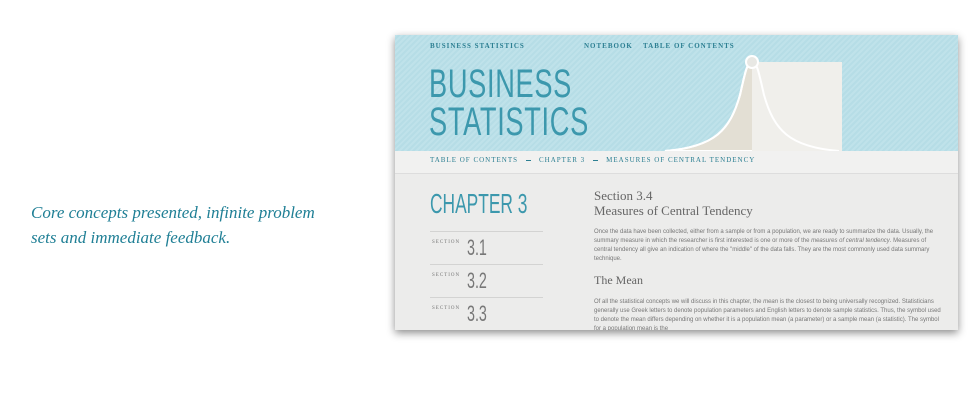 Image resolution: width=980 pixels, height=408 pixels. Describe the element at coordinates (673, 210) in the screenshot. I see `section-heading: Measures of Central Tendency` at that location.